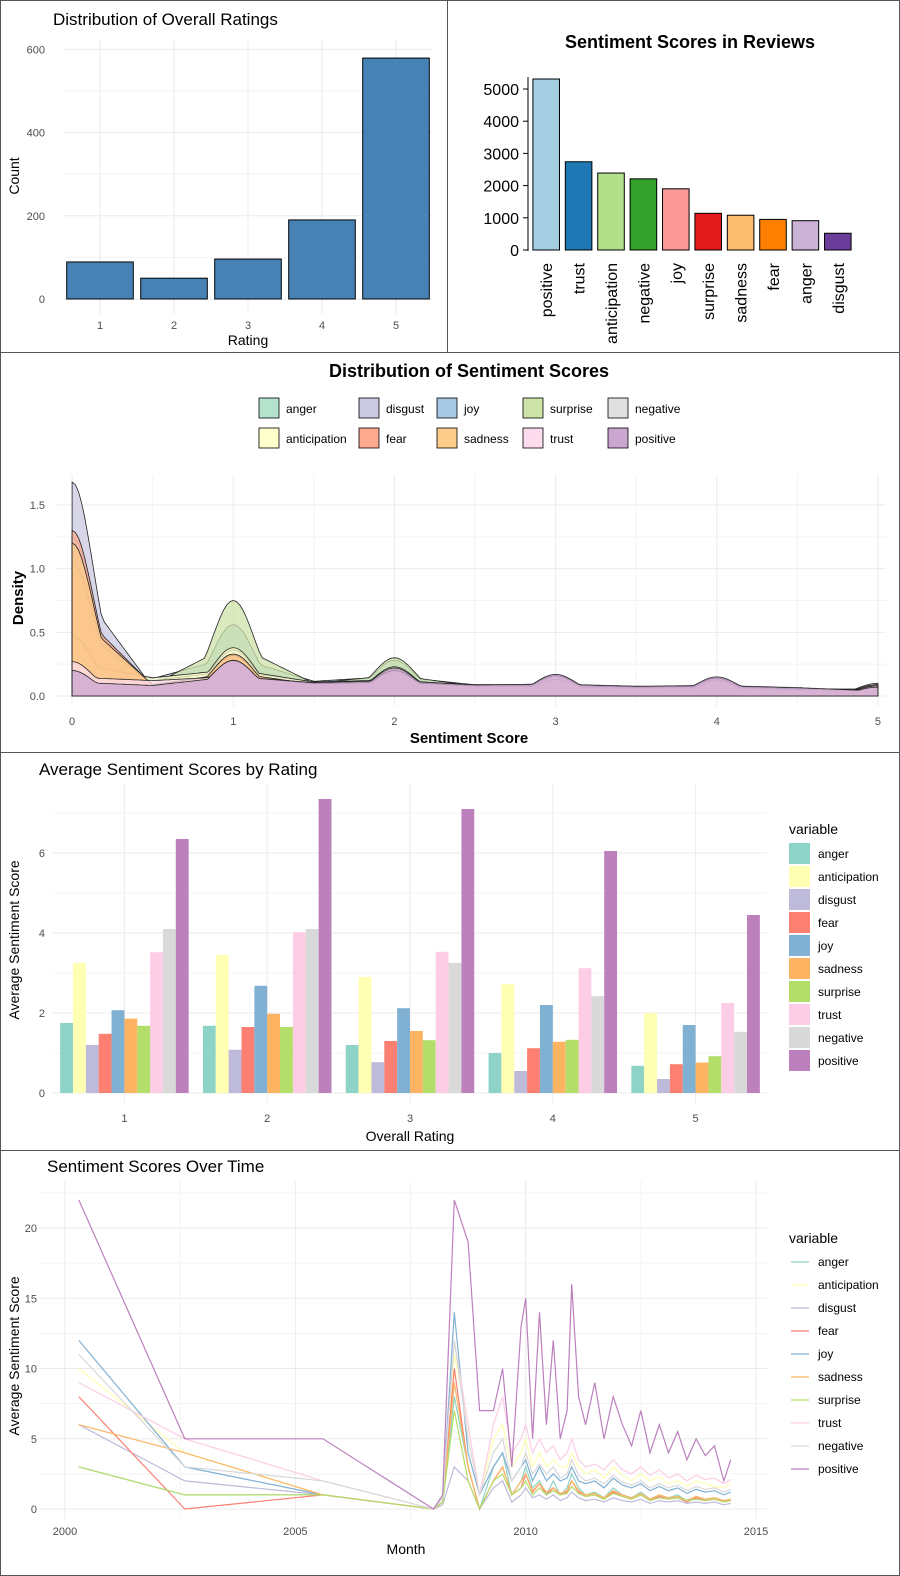 The height and width of the screenshot is (1576, 900). What do you see at coordinates (36, 217) in the screenshot?
I see `y-tick-label: 200` at bounding box center [36, 217].